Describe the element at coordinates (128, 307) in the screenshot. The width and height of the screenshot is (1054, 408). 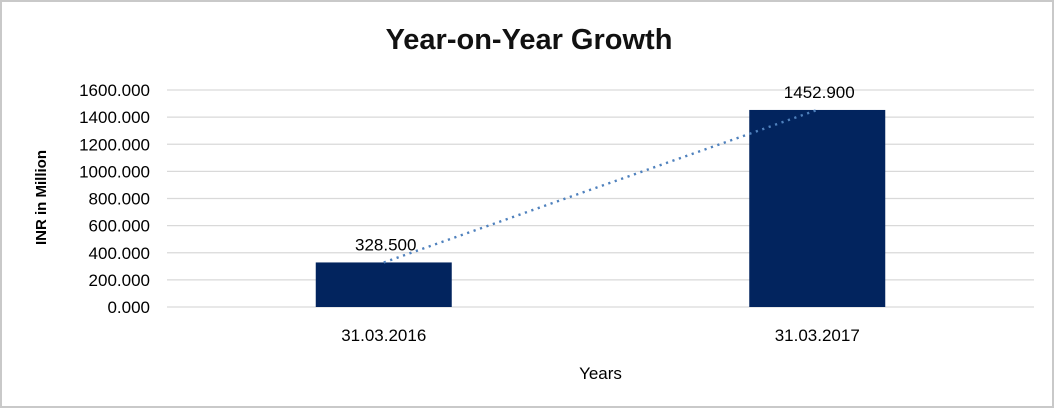
I see `y-tick-label: 0.000` at that location.